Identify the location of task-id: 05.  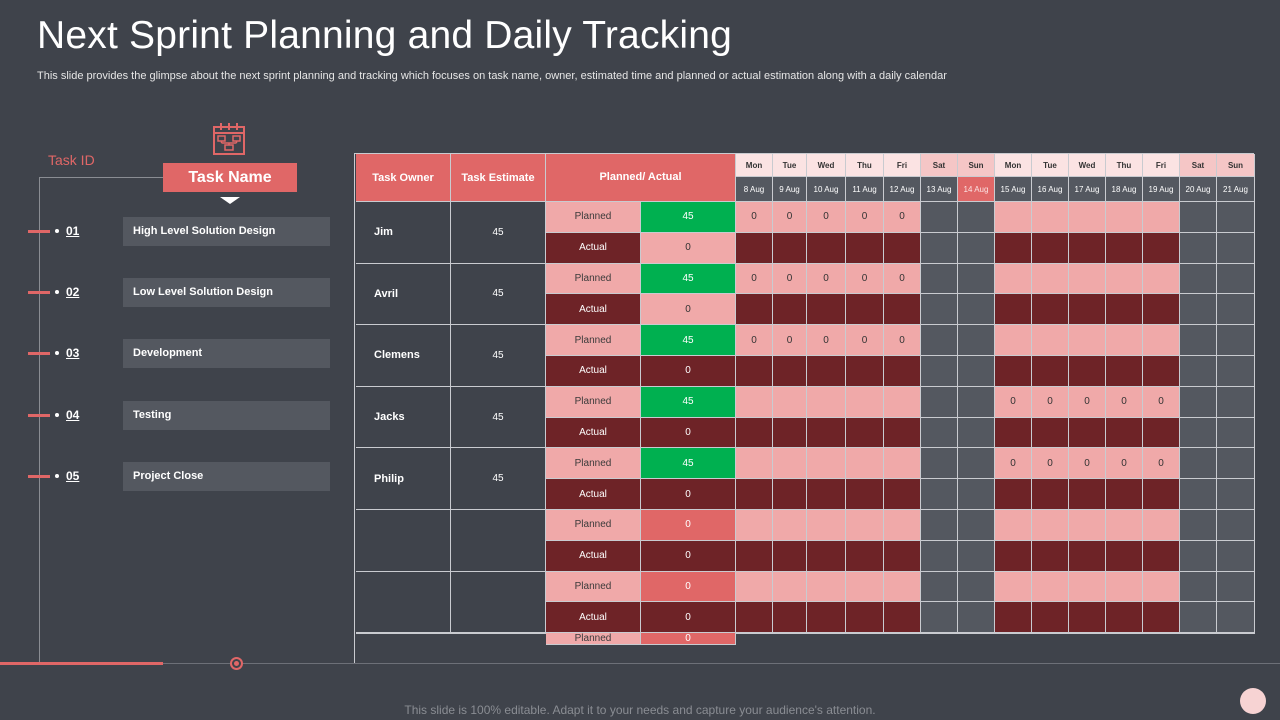
(73, 476).